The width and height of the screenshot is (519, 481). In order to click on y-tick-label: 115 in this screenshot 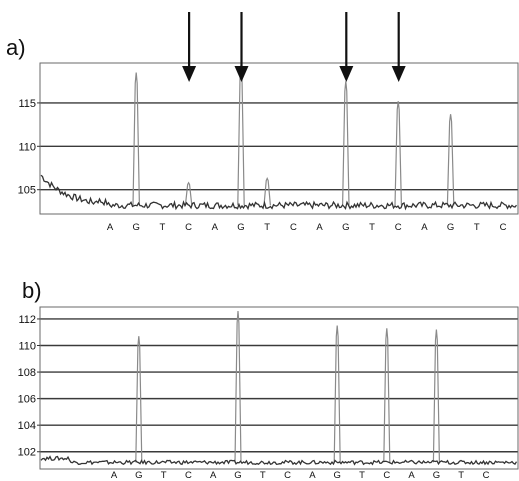, I will do `click(27, 104)`.